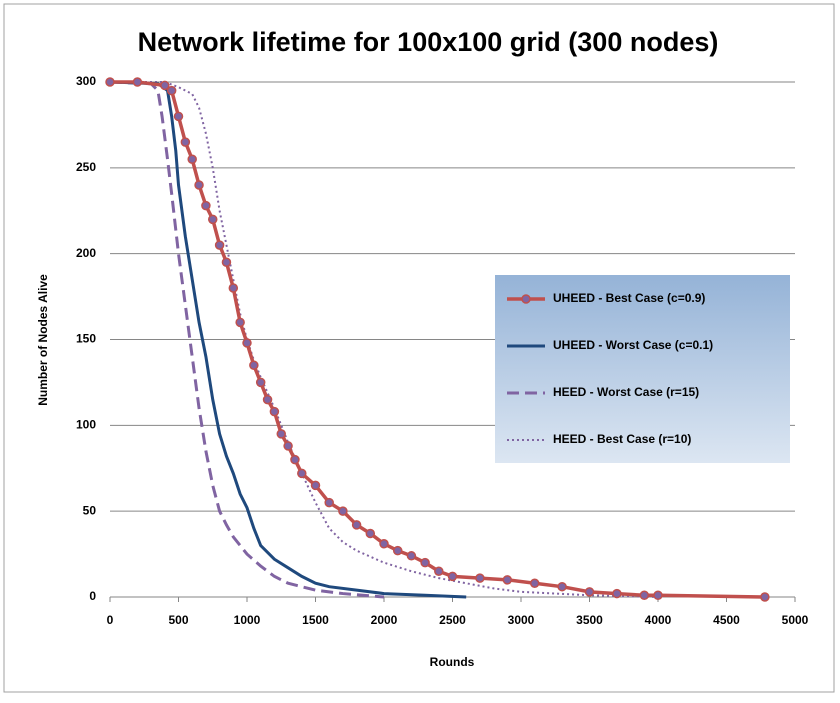 The height and width of the screenshot is (703, 840). I want to click on legend-label: UHEED - Best Case (c=0.9), so click(629, 298).